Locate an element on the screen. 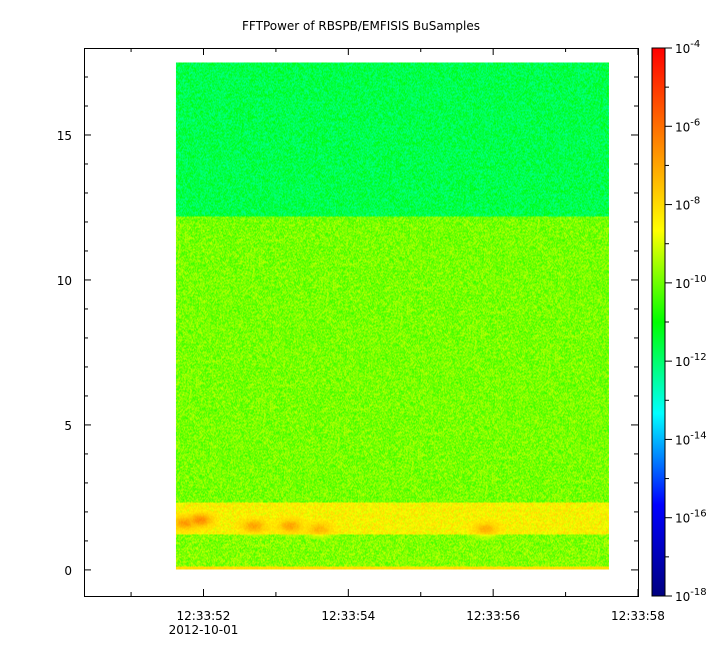 Image resolution: width=724 pixels, height=660 pixels. colorbar-tick-label: 10⁻⁴ is located at coordinates (687, 47).